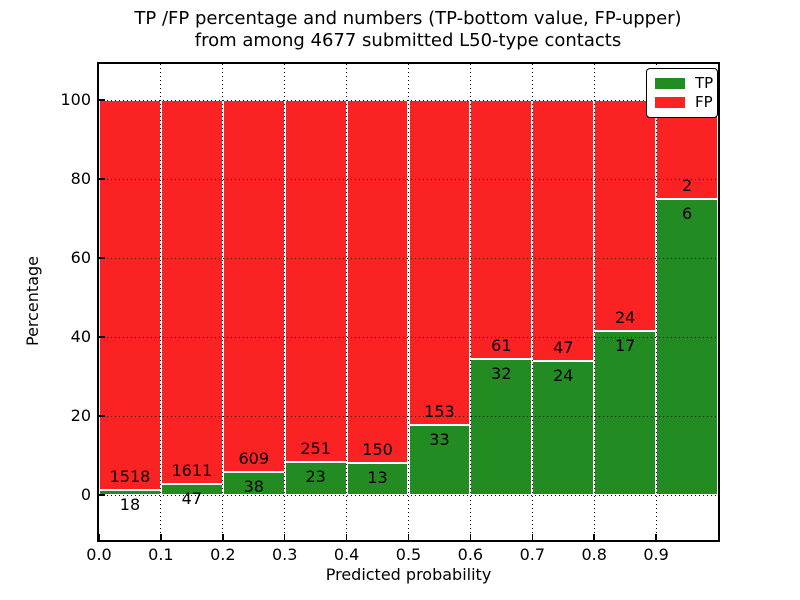 Image resolution: width=800 pixels, height=600 pixels. I want to click on fp-count-label: 2, so click(687, 185).